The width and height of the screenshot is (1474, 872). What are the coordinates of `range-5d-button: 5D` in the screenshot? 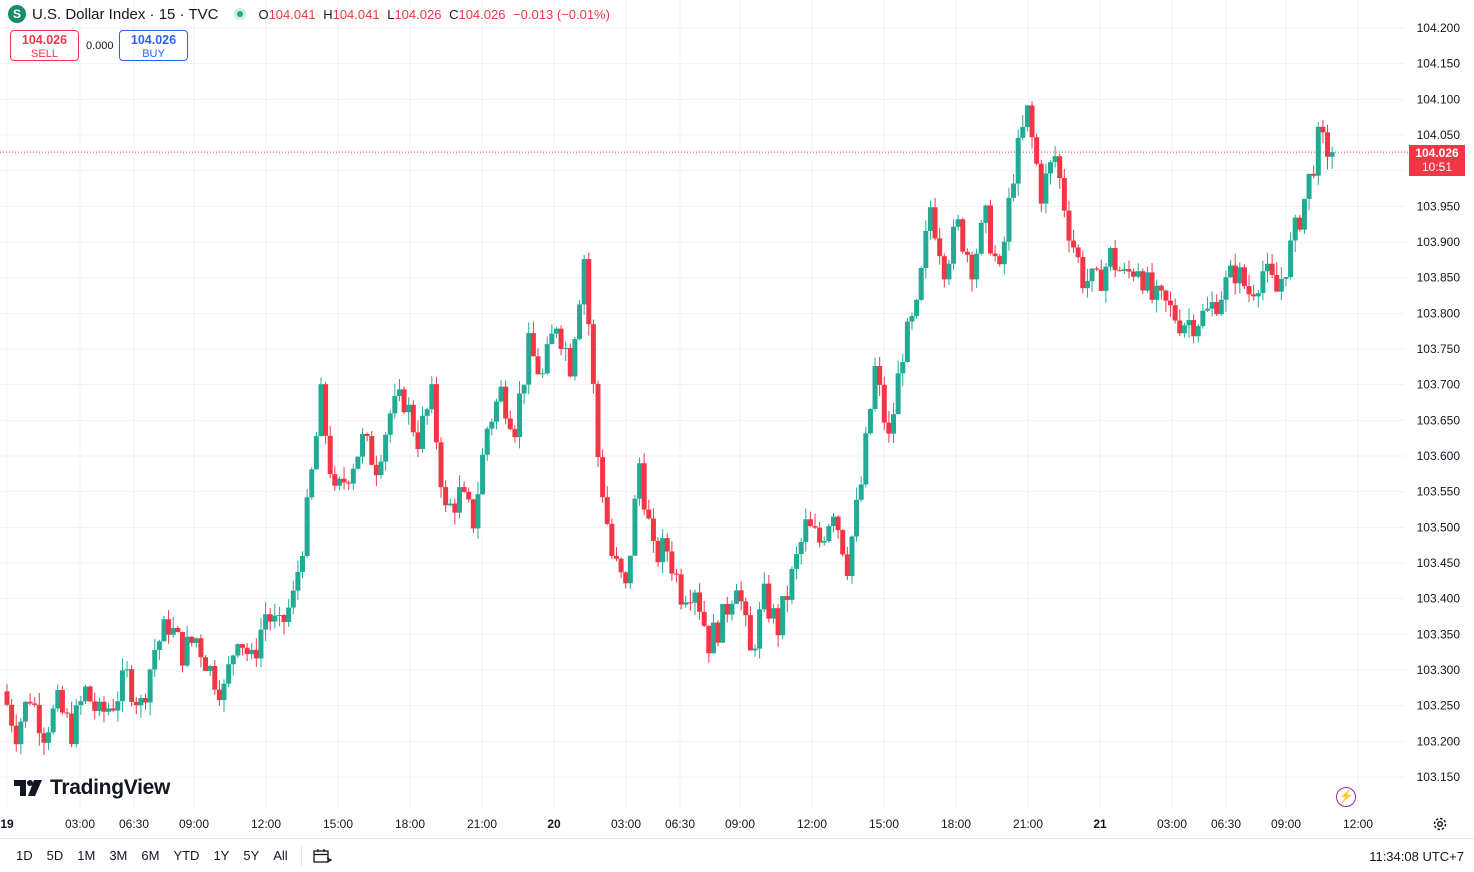 It's located at (55, 855).